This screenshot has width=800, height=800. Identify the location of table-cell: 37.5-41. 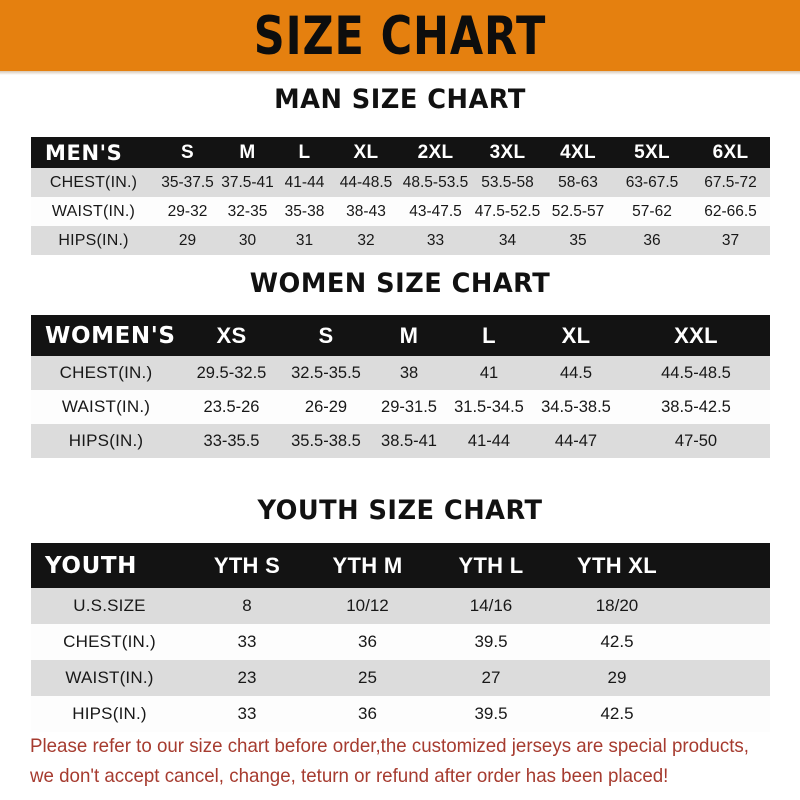
(247, 182).